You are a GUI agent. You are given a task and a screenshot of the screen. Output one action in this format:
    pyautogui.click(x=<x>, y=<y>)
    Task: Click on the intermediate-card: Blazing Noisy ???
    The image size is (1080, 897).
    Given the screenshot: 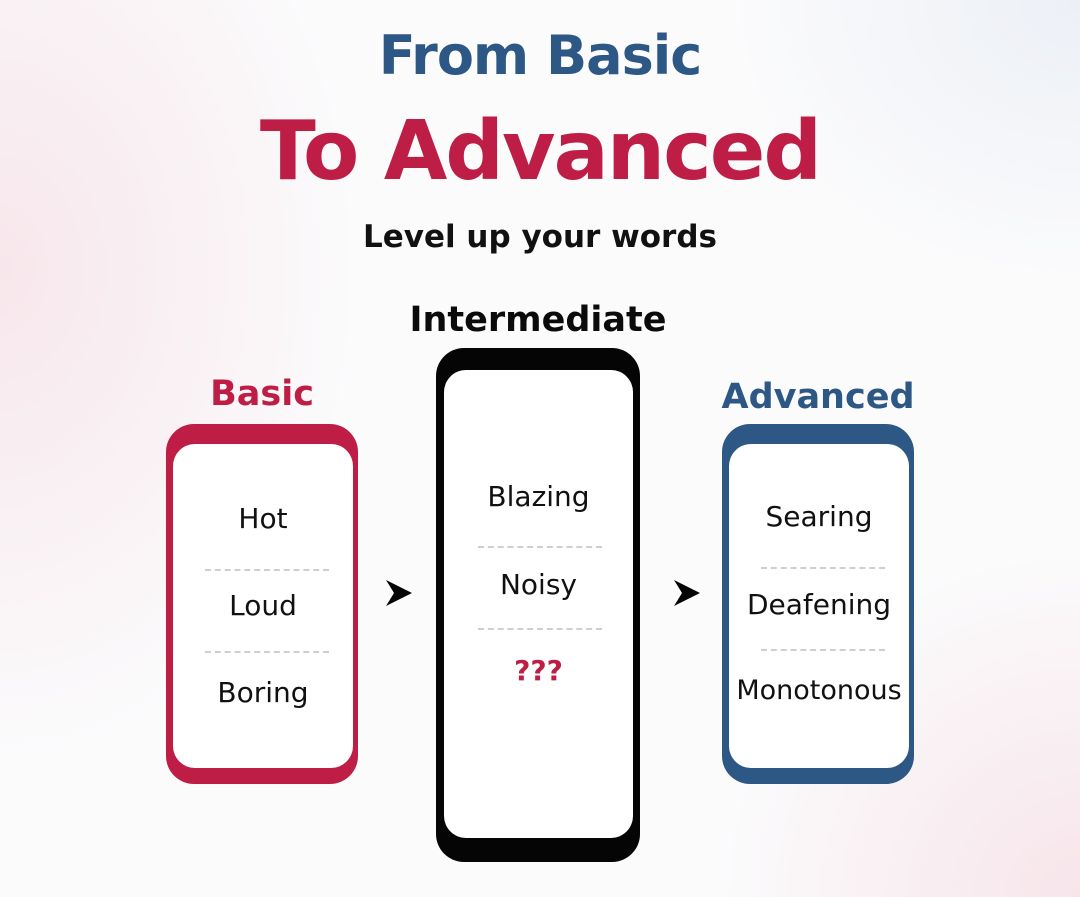 What is the action you would take?
    pyautogui.click(x=538, y=605)
    